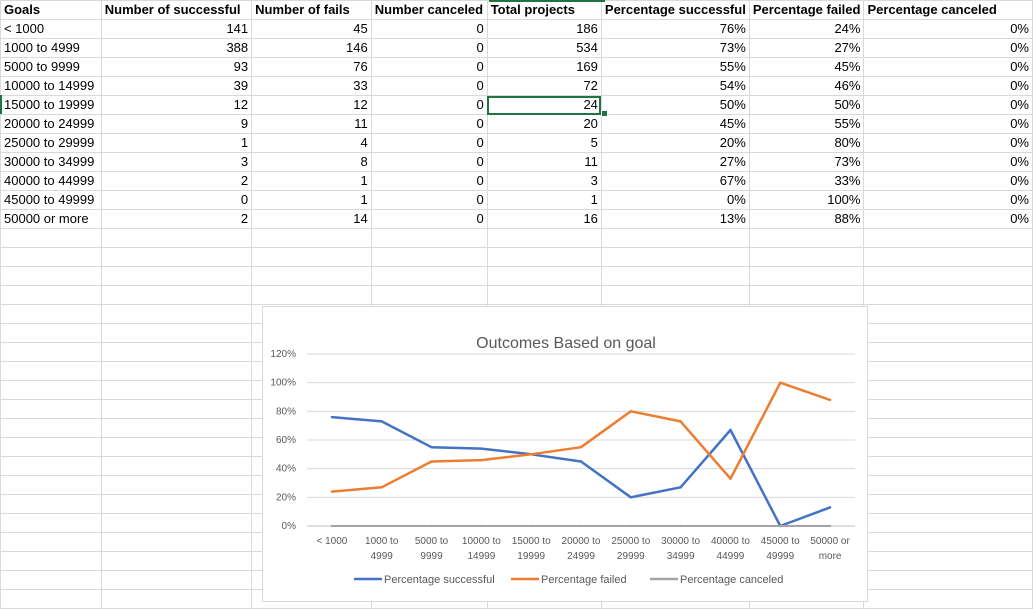 Image resolution: width=1033 pixels, height=609 pixels. I want to click on fill-handle, so click(604, 113).